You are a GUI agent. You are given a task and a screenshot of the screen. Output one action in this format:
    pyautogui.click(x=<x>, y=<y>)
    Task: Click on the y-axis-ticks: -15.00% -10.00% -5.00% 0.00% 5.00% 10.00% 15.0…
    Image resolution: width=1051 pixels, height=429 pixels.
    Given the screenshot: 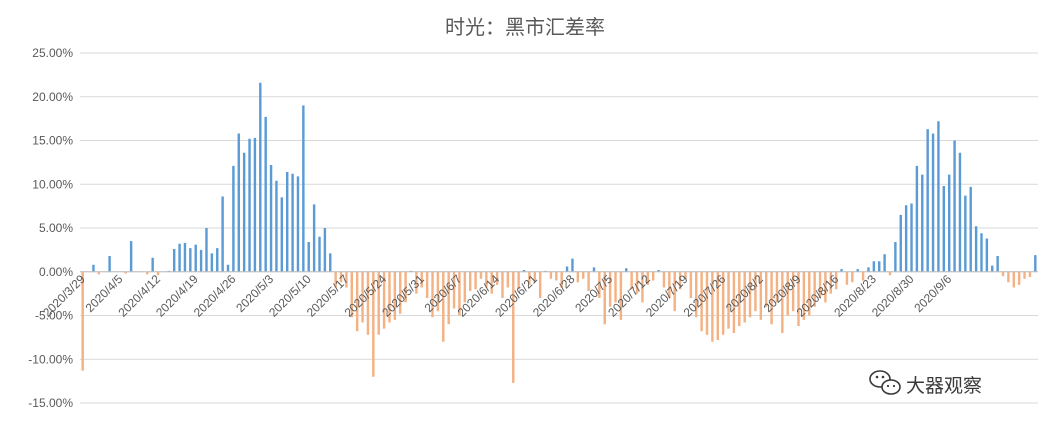 What is the action you would take?
    pyautogui.click(x=50, y=228)
    